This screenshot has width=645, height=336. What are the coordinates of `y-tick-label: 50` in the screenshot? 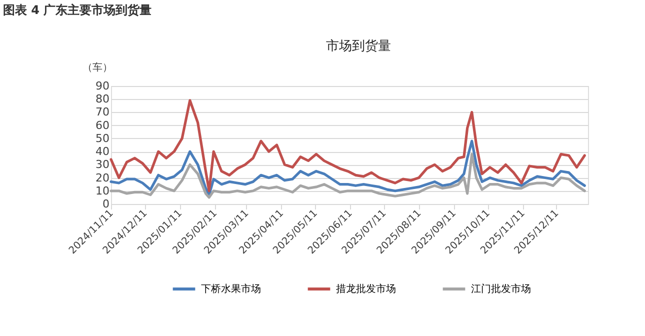 It's located at (103, 138).